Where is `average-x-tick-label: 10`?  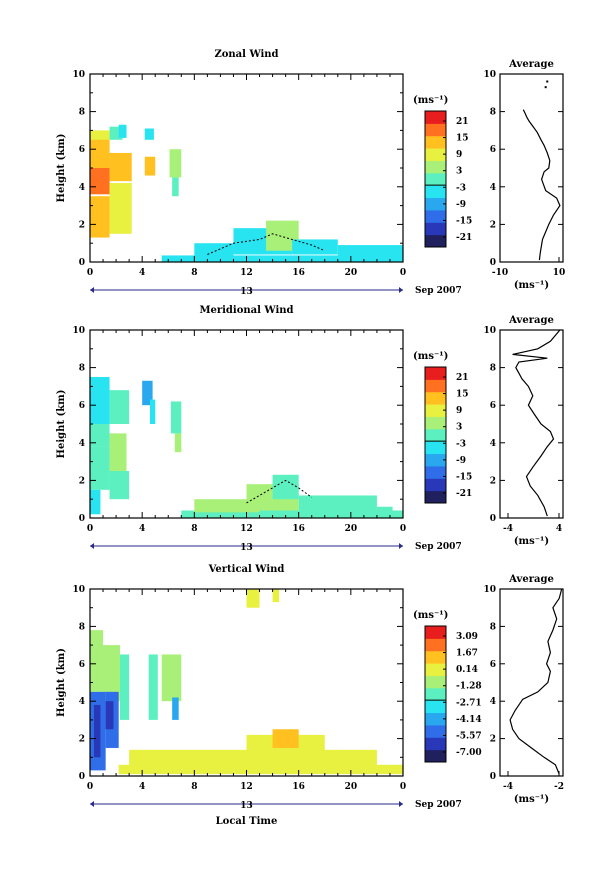 average-x-tick-label: 10 is located at coordinates (559, 273).